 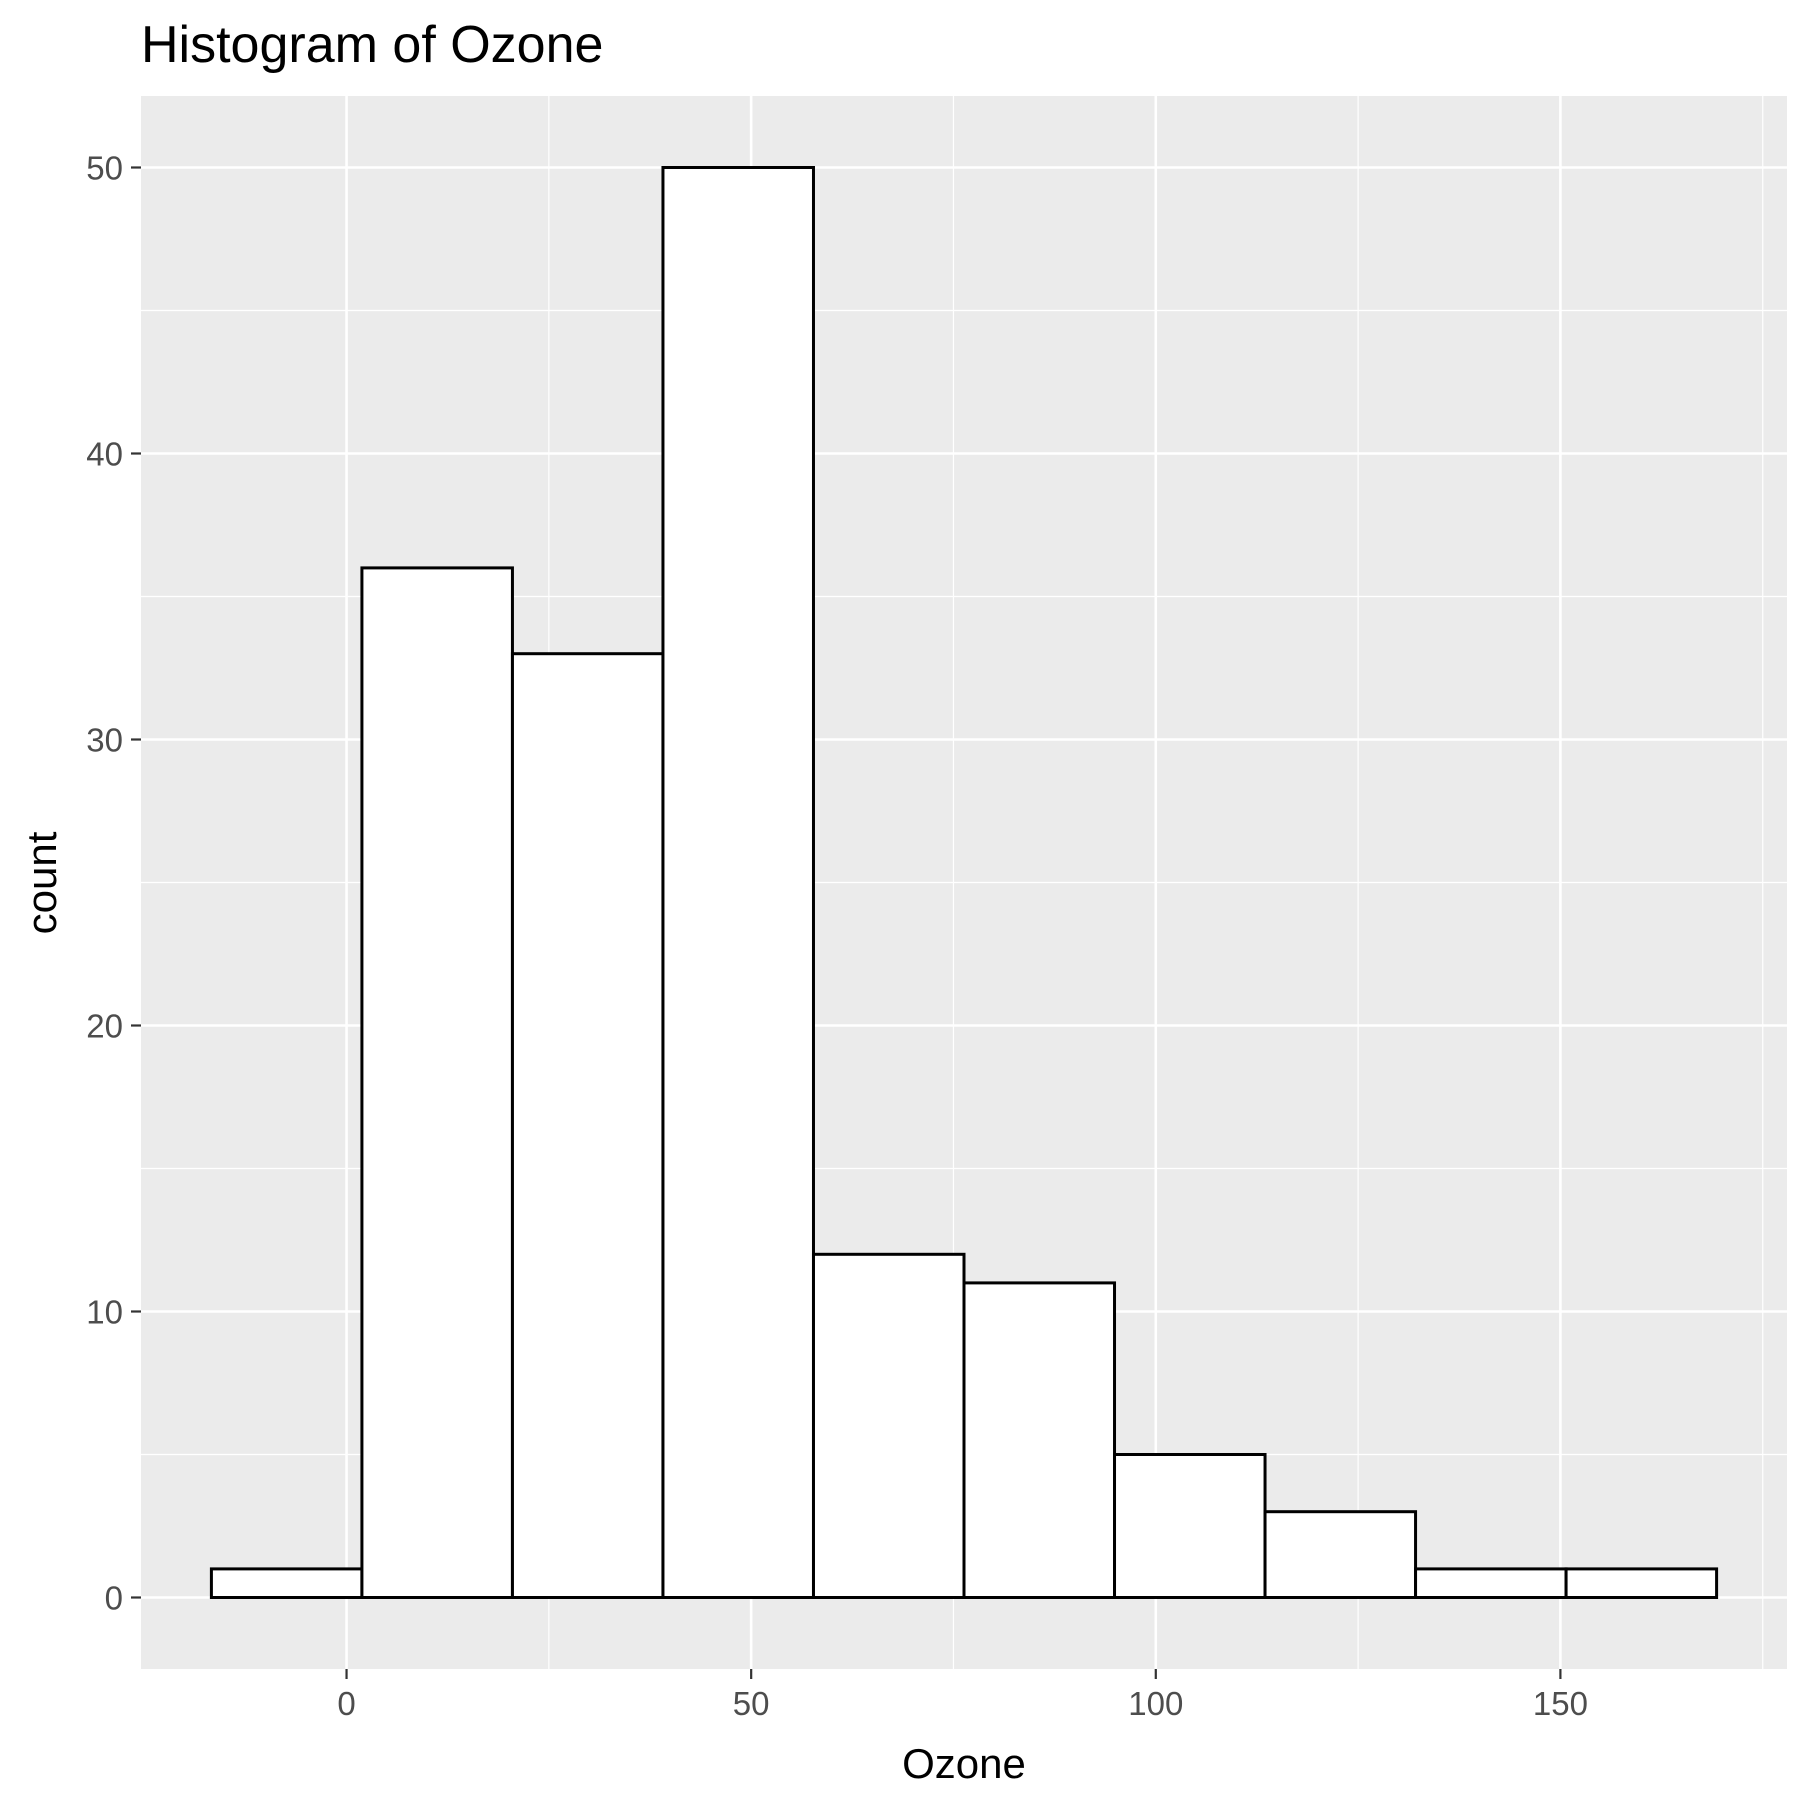 I want to click on y-tick-label: 20, so click(x=104, y=1026).